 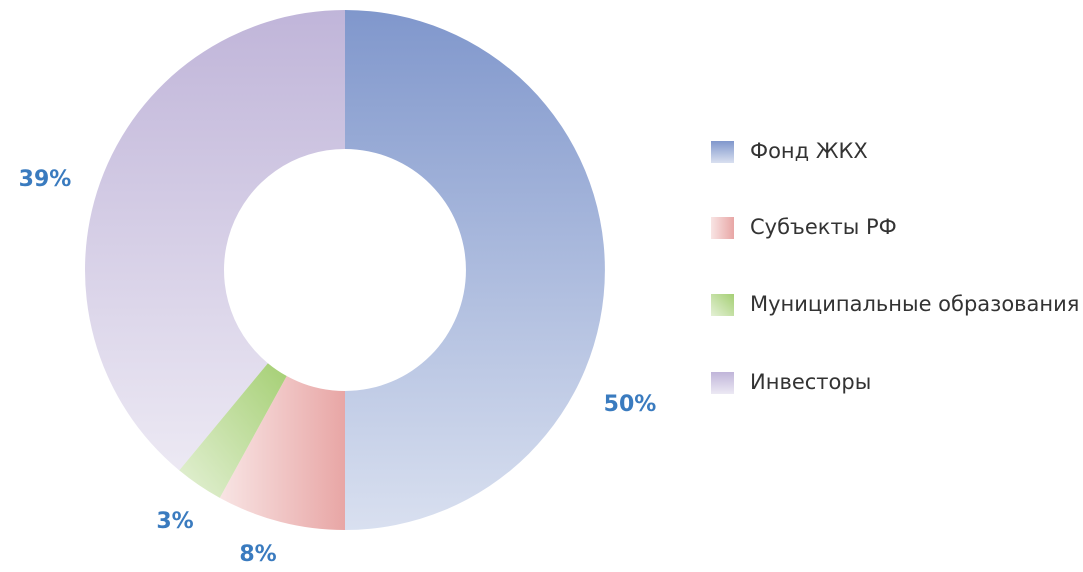 What do you see at coordinates (809, 151) in the screenshot?
I see `legend-label: Фонд ЖКХ` at bounding box center [809, 151].